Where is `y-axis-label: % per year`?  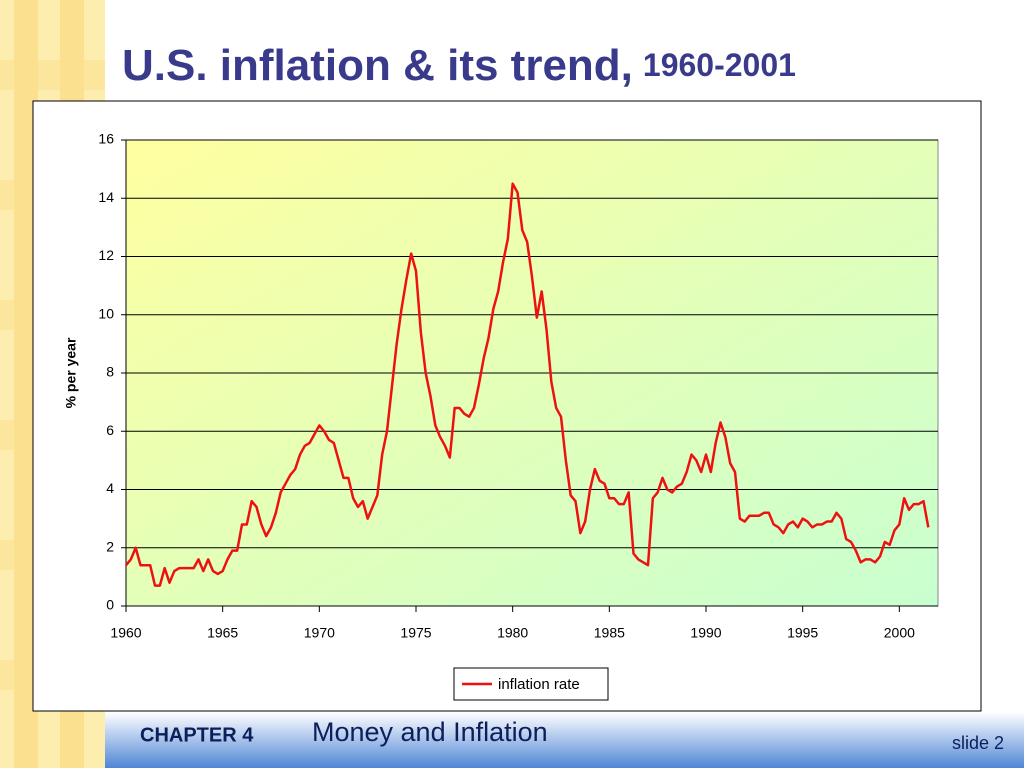
y-axis-label: % per year is located at coordinates (71, 372).